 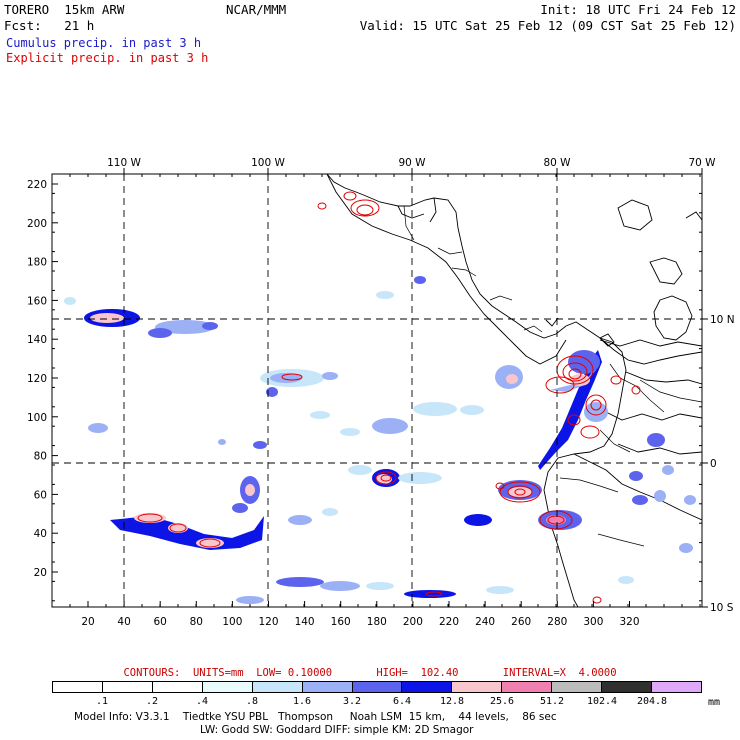 What do you see at coordinates (256, 9) in the screenshot?
I see `center-label: NCAR/MMM` at bounding box center [256, 9].